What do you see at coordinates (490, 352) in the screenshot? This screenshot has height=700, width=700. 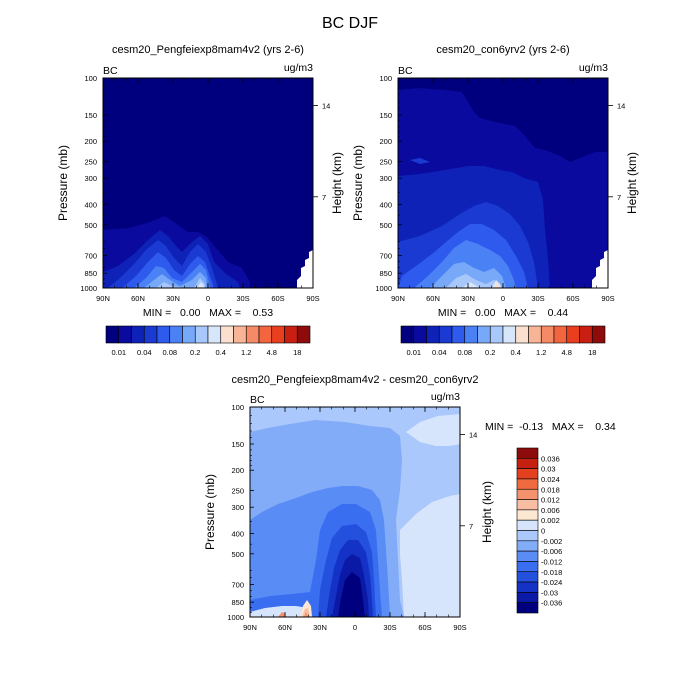 I see `colorbar-label: 0.2` at bounding box center [490, 352].